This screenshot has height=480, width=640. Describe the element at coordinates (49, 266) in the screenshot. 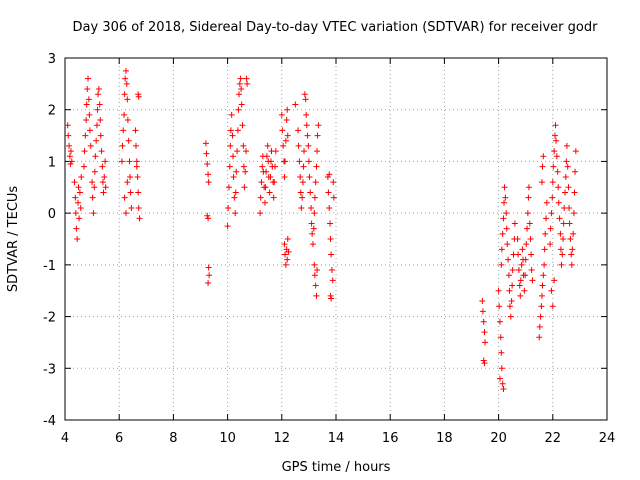

I see `y-tick-label: -1` at that location.